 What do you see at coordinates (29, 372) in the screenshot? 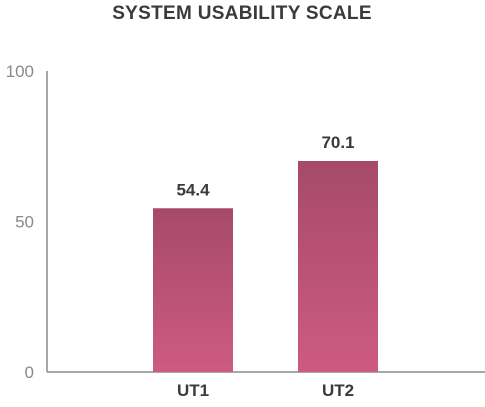
I see `y-tick-label: 0` at bounding box center [29, 372].